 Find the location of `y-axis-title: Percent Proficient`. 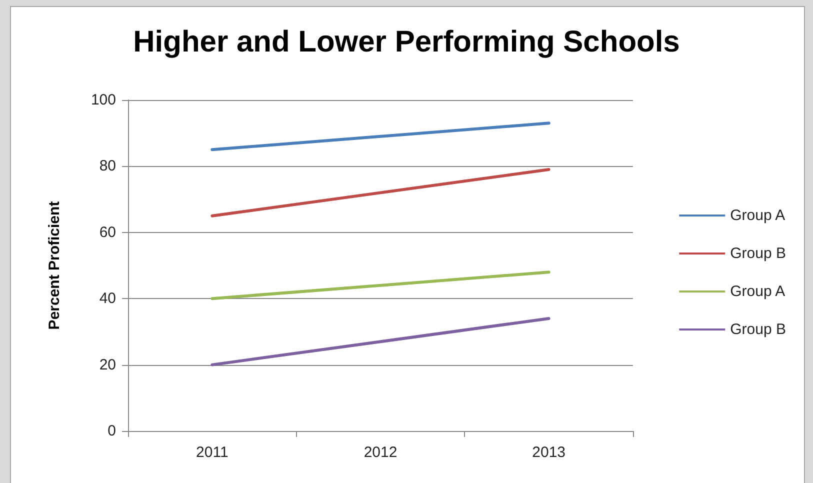

y-axis-title: Percent Proficient is located at coordinates (54, 265).